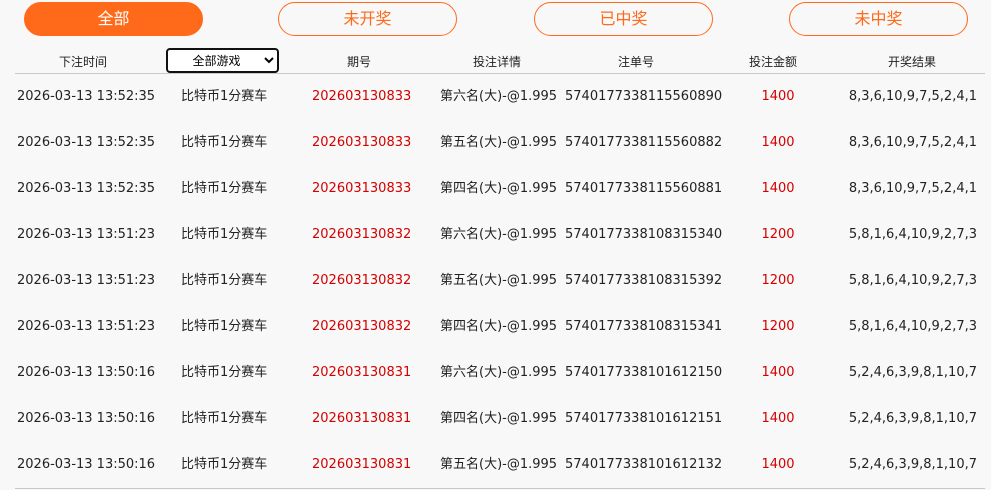 The width and height of the screenshot is (991, 490). What do you see at coordinates (113, 19) in the screenshot?
I see `filter-tab: 全部` at bounding box center [113, 19].